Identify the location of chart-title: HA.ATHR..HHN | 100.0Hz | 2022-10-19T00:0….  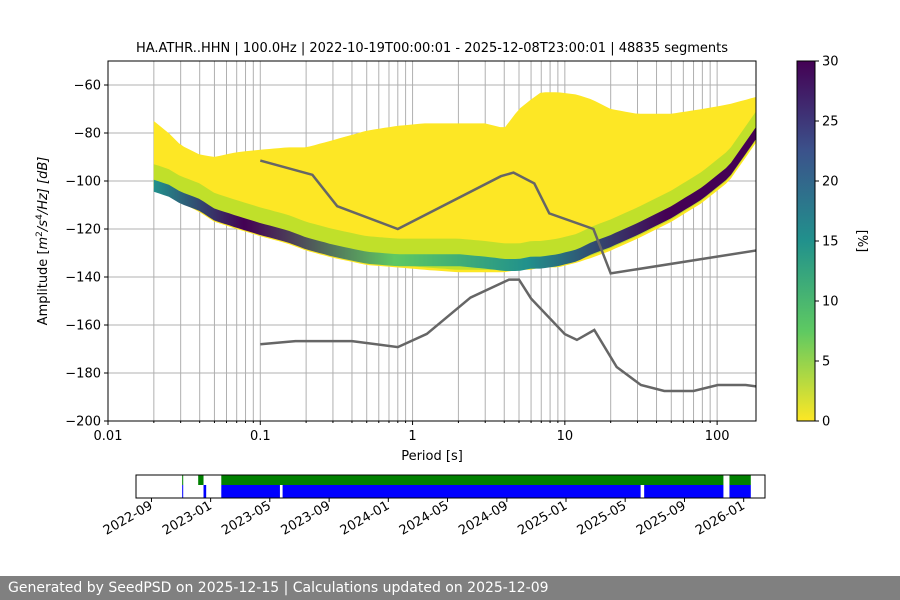
(432, 48).